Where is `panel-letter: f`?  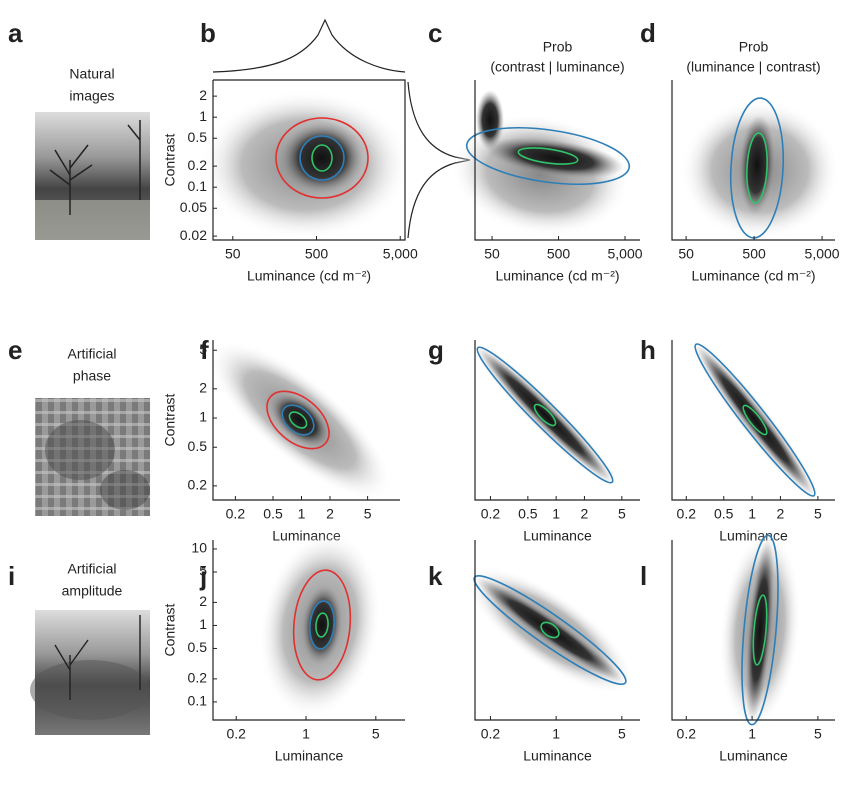
panel-letter: f is located at coordinates (204, 350).